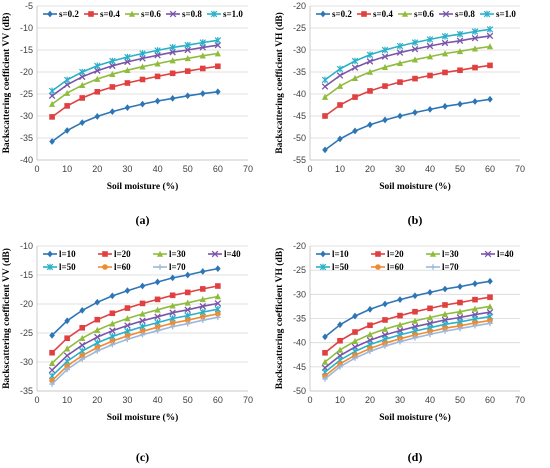  What do you see at coordinates (416, 14) in the screenshot?
I see `legend-item: s=0.6` at bounding box center [416, 14].